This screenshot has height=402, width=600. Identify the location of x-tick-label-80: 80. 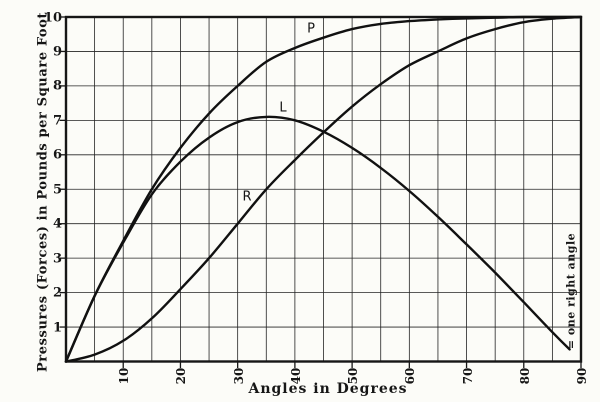
(524, 376).